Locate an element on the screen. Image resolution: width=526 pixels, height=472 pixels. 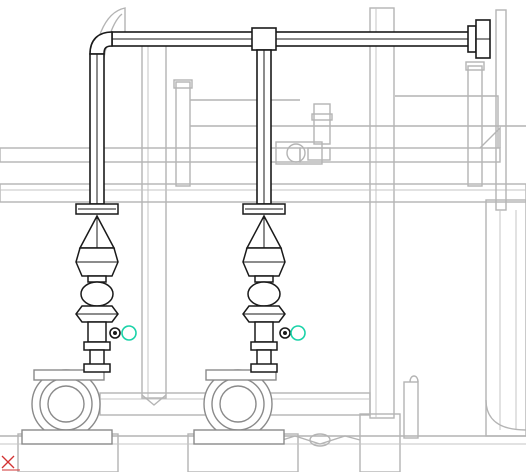
ucs-axis-icon is located at coordinates (10, 463).